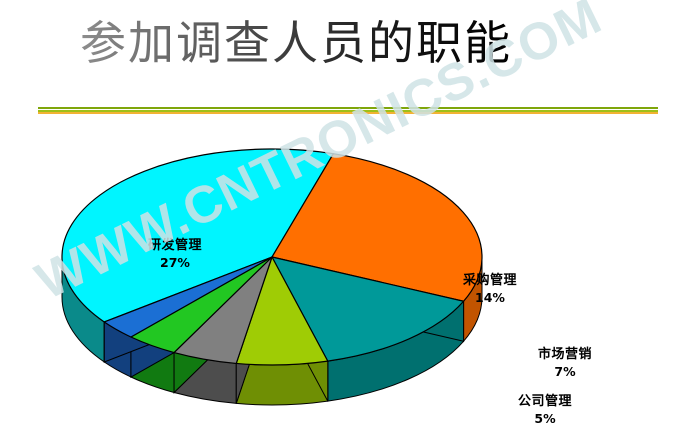 Image resolution: width=680 pixels, height=441 pixels. I want to click on pie-label-value: 14%, so click(490, 297).